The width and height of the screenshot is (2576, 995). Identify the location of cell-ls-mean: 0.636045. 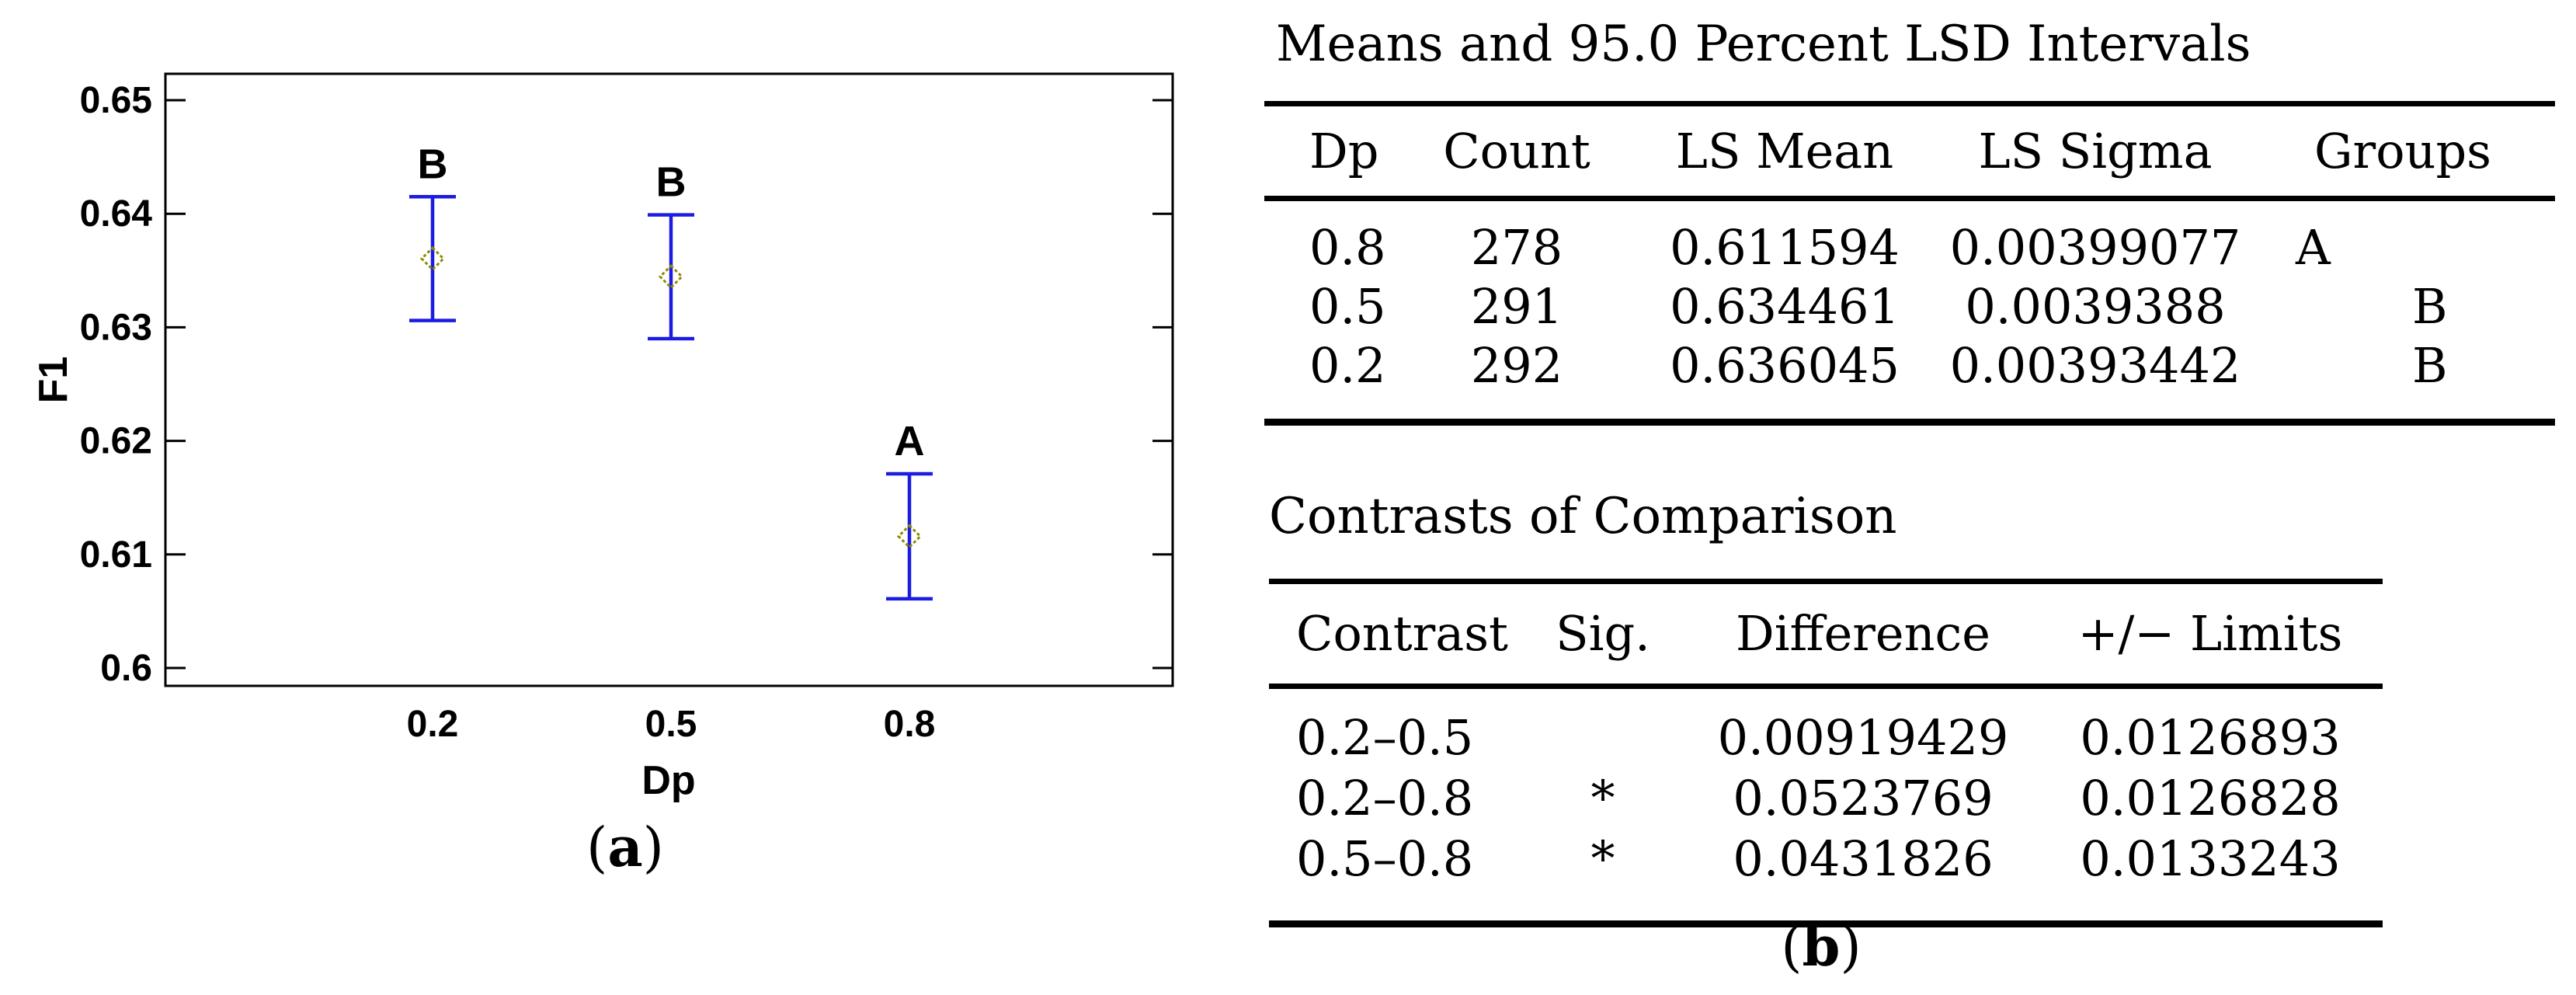
(1785, 365).